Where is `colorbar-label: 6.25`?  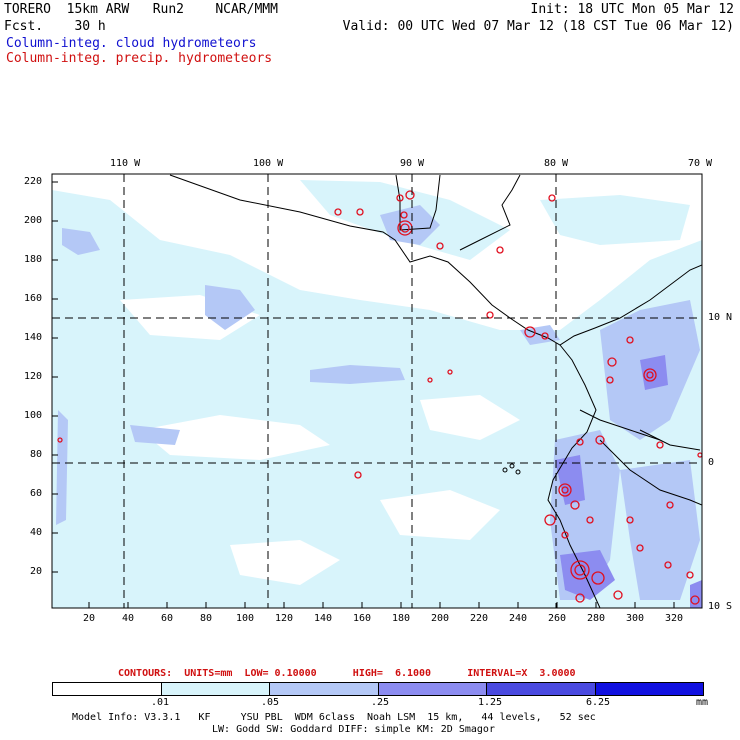
colorbar-label: 6.25 is located at coordinates (598, 702).